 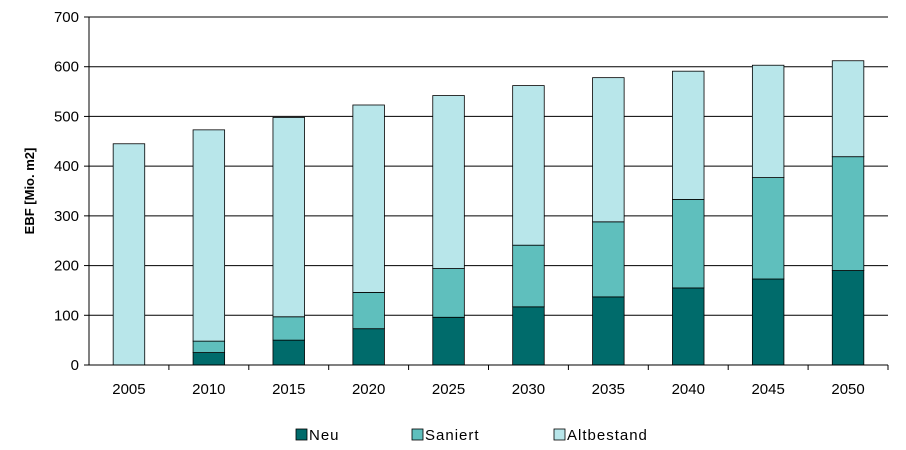 What do you see at coordinates (288, 217) in the screenshot?
I see `bar-segment-altbestand-2015` at bounding box center [288, 217].